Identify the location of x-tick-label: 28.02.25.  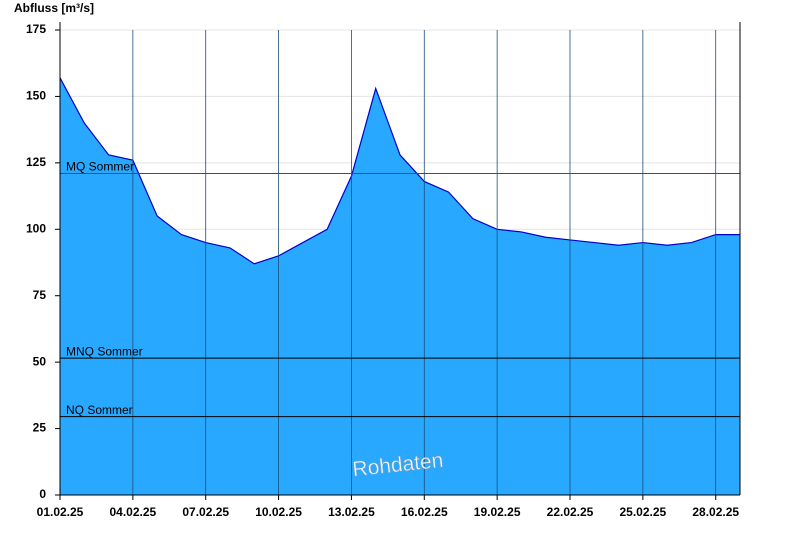
(715, 512).